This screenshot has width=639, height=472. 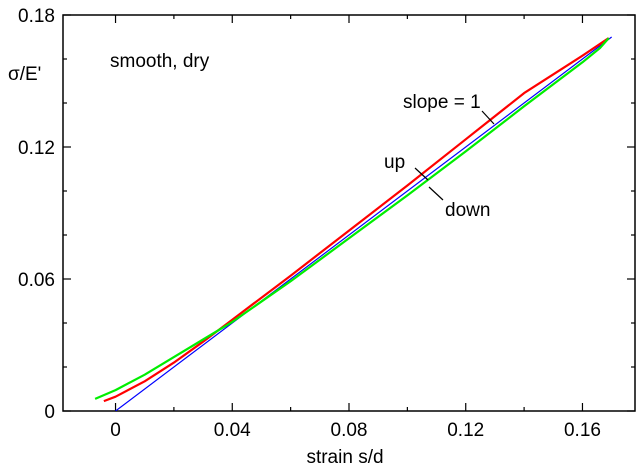 What do you see at coordinates (582, 430) in the screenshot?
I see `x-tick-label: 0.16` at bounding box center [582, 430].